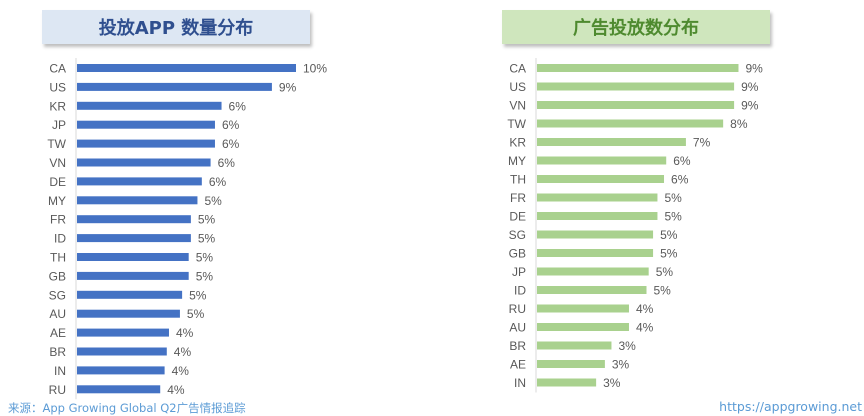  What do you see at coordinates (57, 87) in the screenshot?
I see `left-category-label: US` at bounding box center [57, 87].